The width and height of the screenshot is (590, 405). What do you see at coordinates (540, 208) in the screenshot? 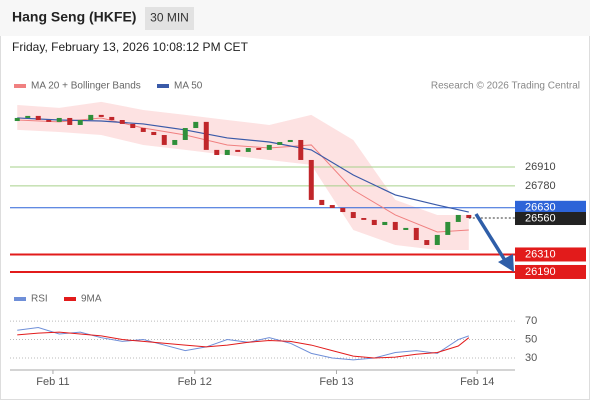
I see `level-label: 26630` at bounding box center [540, 208].